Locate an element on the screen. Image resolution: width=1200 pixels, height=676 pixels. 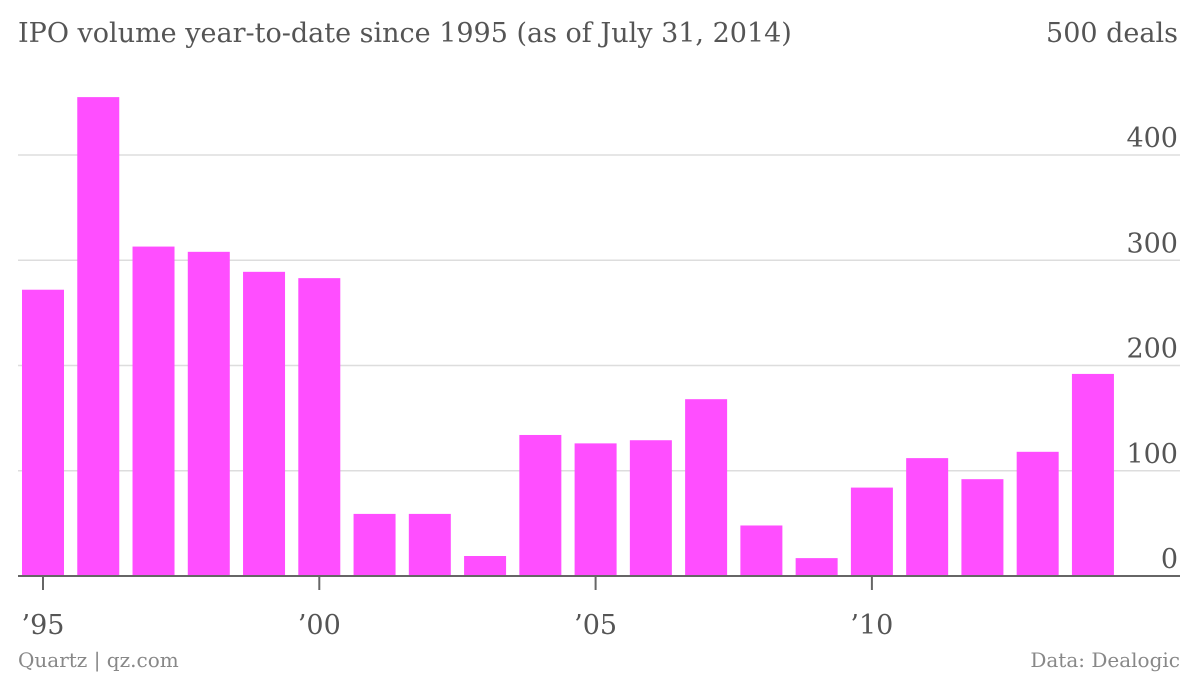
bar-2011 is located at coordinates (927, 517).